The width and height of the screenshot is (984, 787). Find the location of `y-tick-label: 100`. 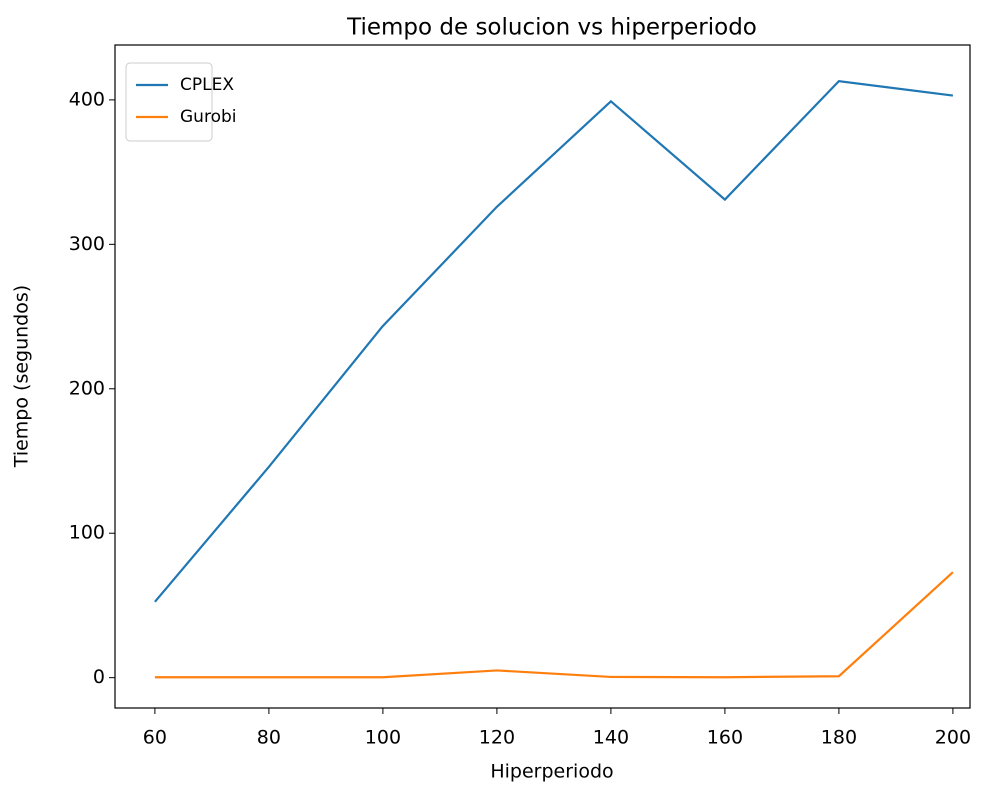

y-tick-label: 100 is located at coordinates (87, 533).